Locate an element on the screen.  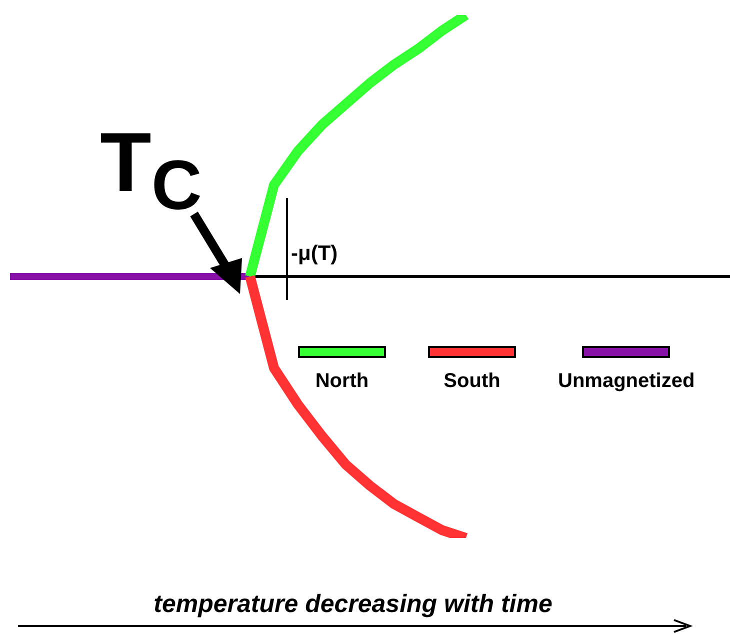
legend-label: North is located at coordinates (342, 381).